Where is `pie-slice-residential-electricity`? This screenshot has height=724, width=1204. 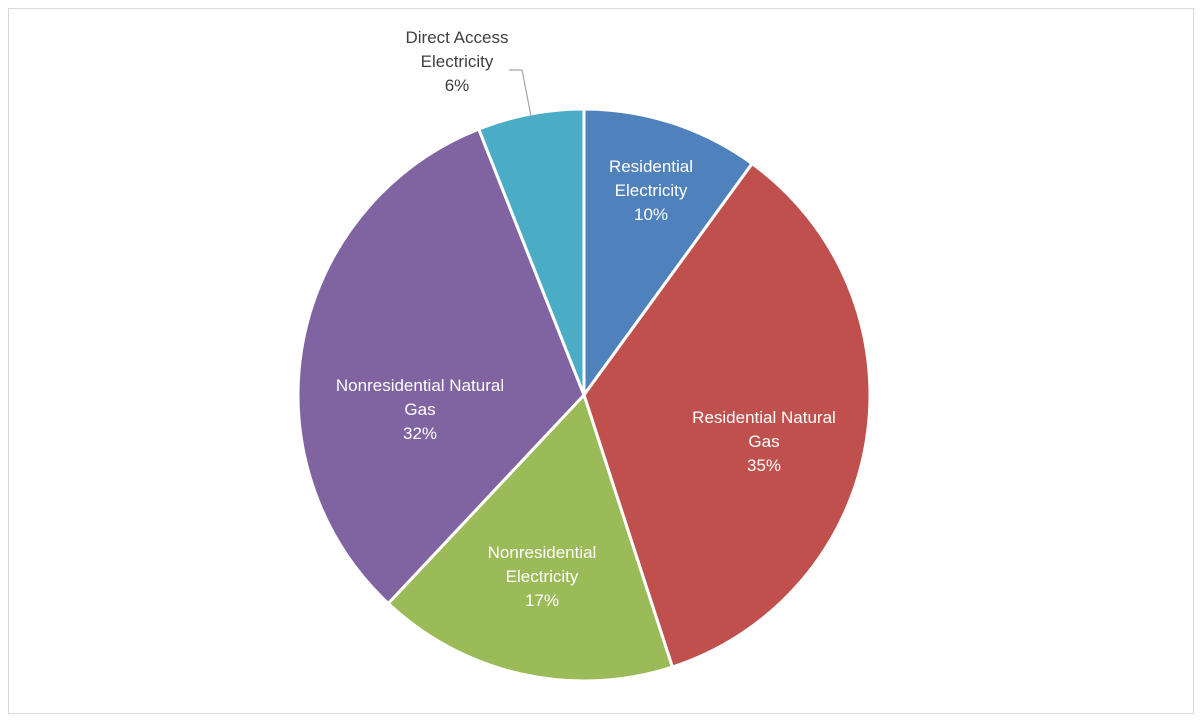
pie-slice-residential-electricity is located at coordinates (668, 252).